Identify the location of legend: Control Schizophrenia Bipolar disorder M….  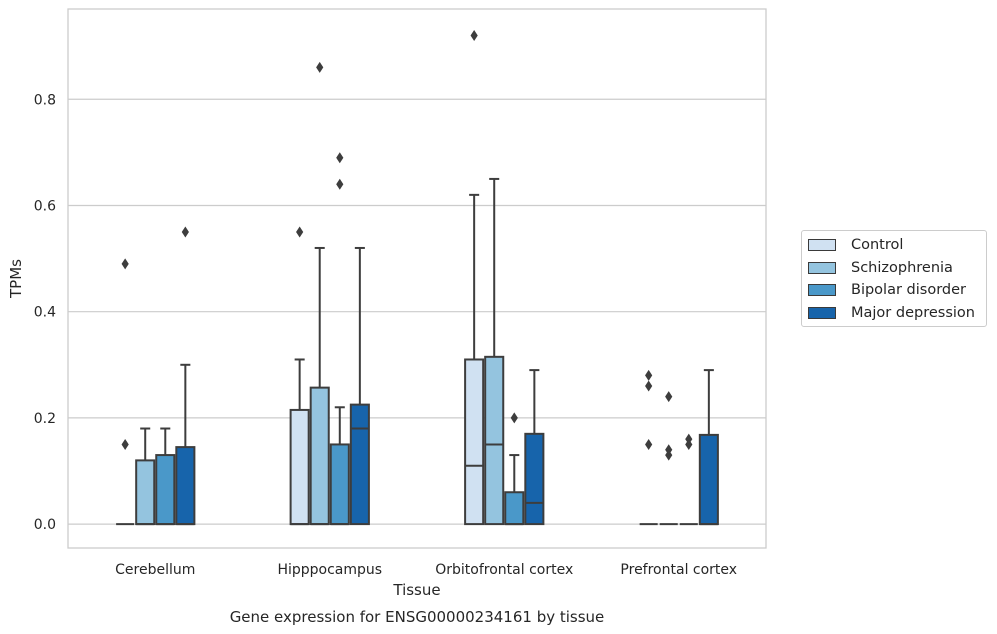
(894, 278).